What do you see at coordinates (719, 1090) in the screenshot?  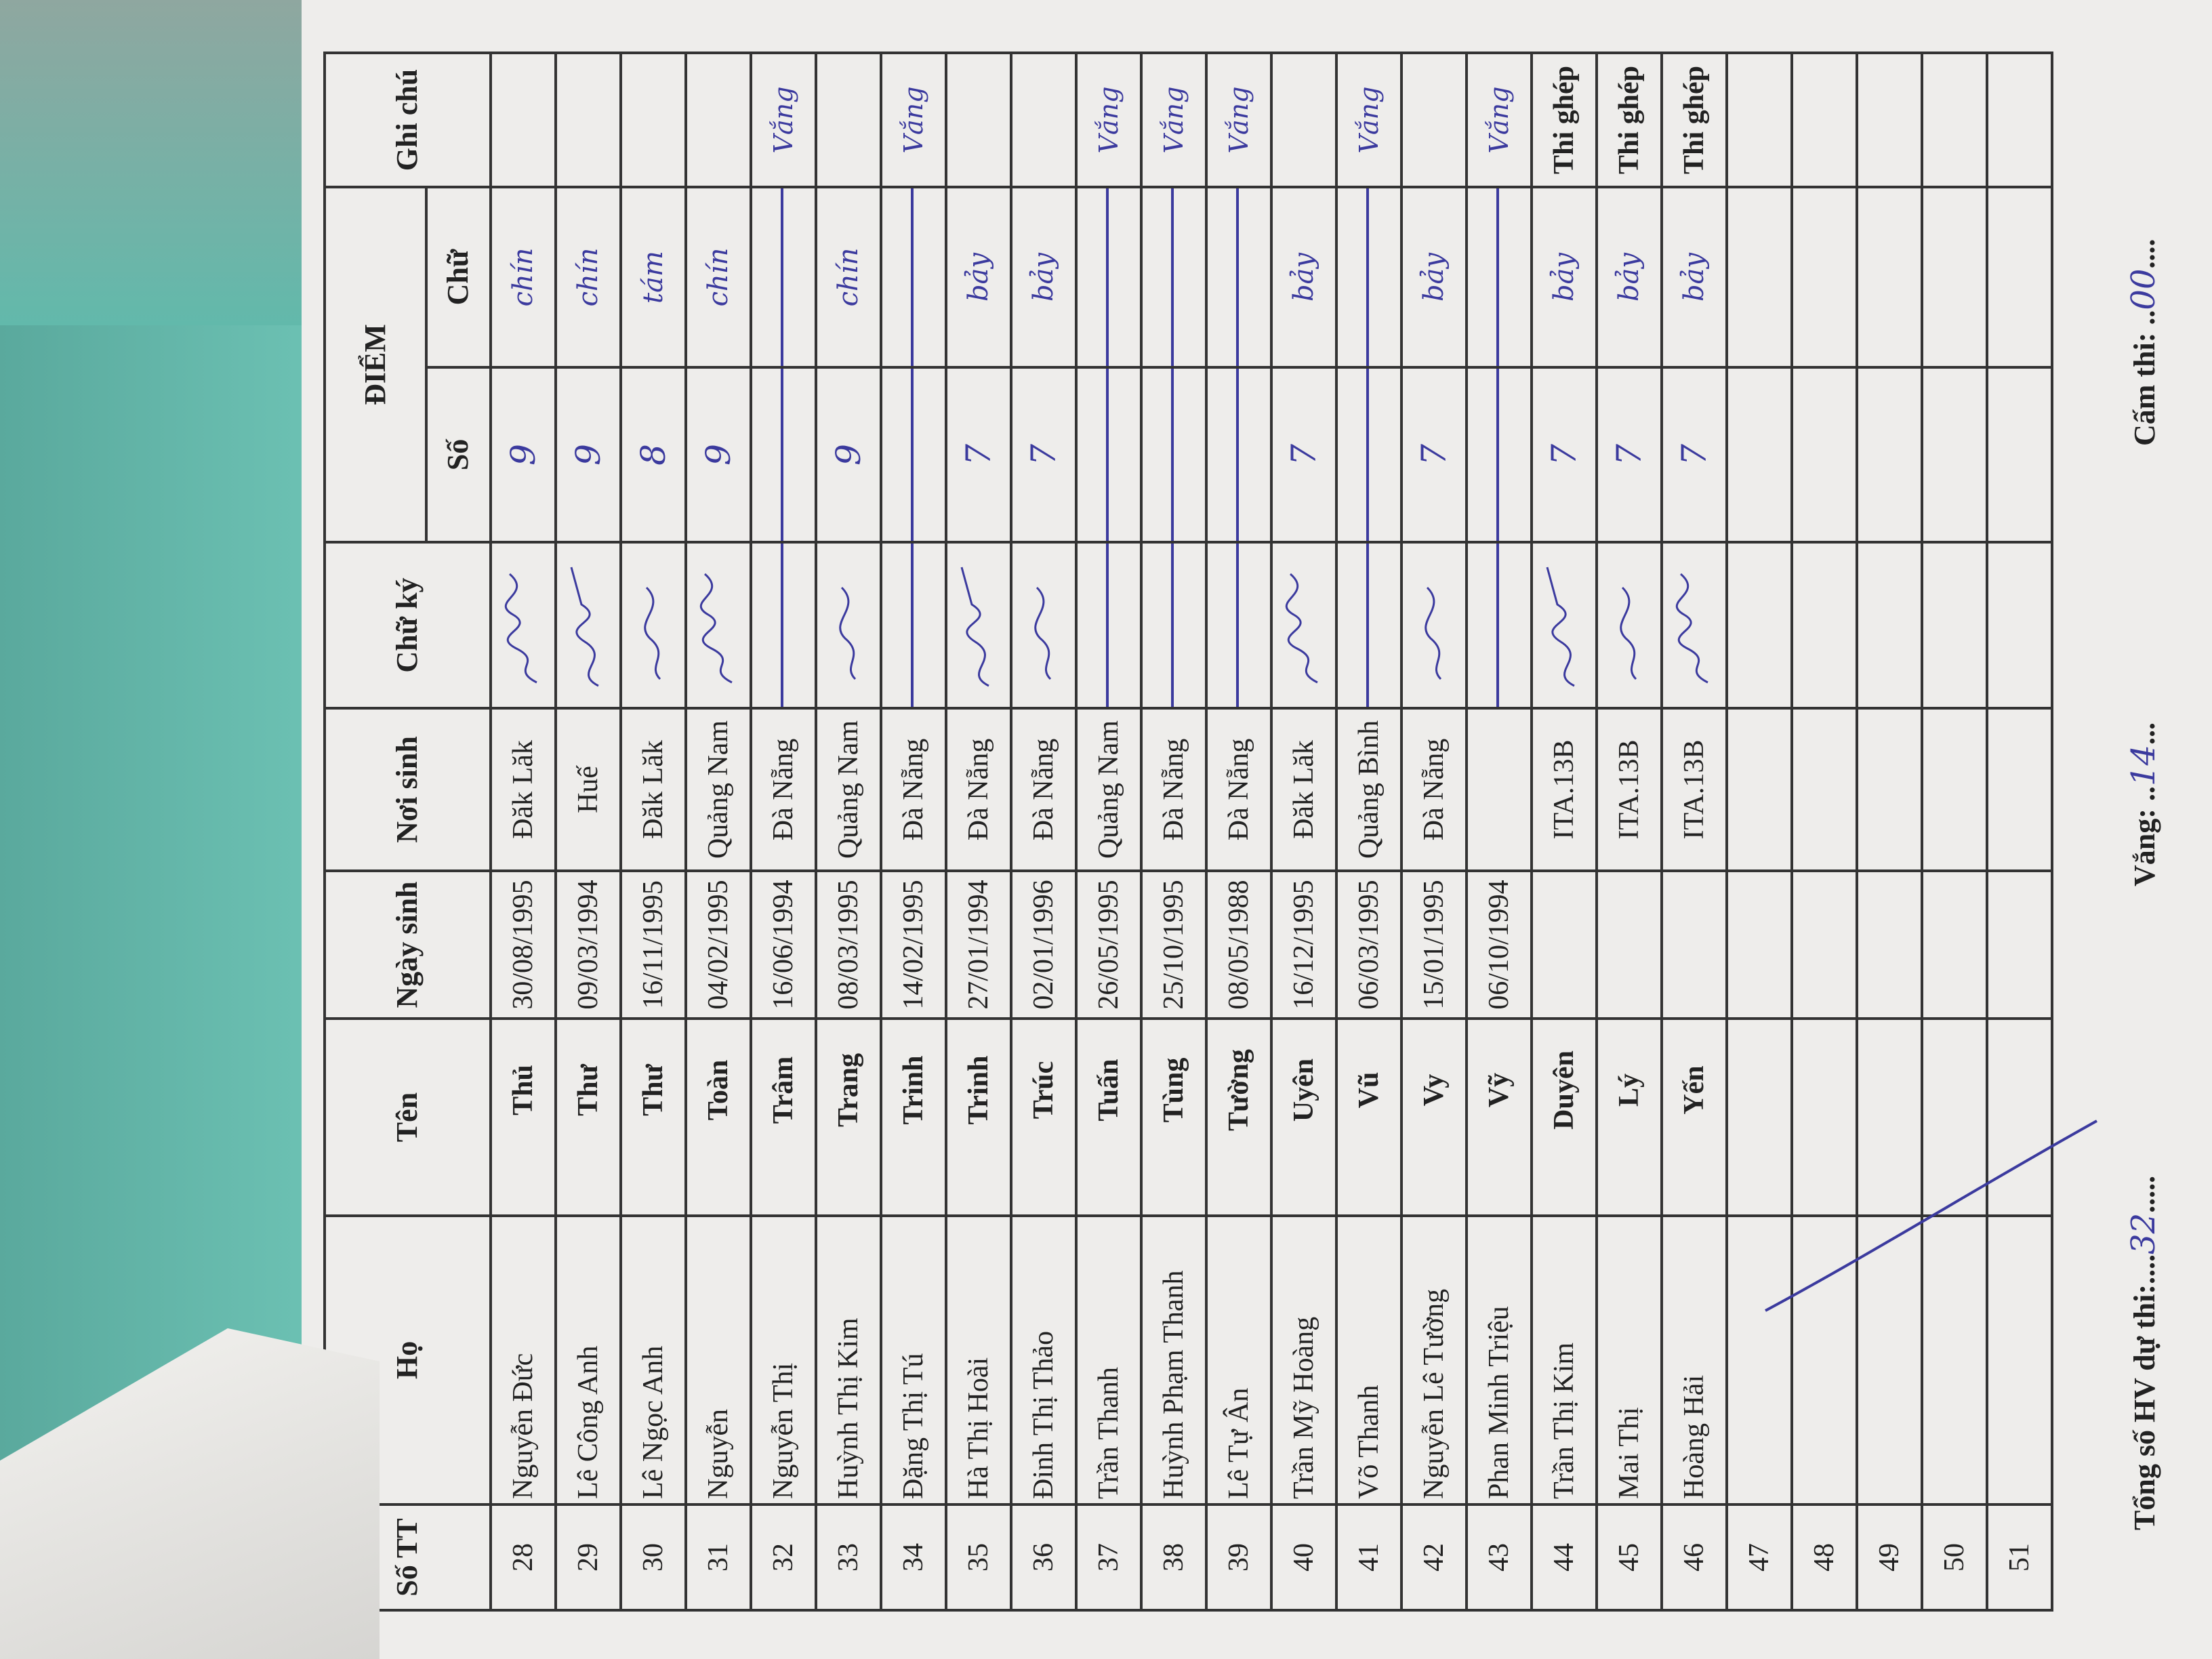 I see `cell-ten-text: Toàn` at bounding box center [719, 1090].